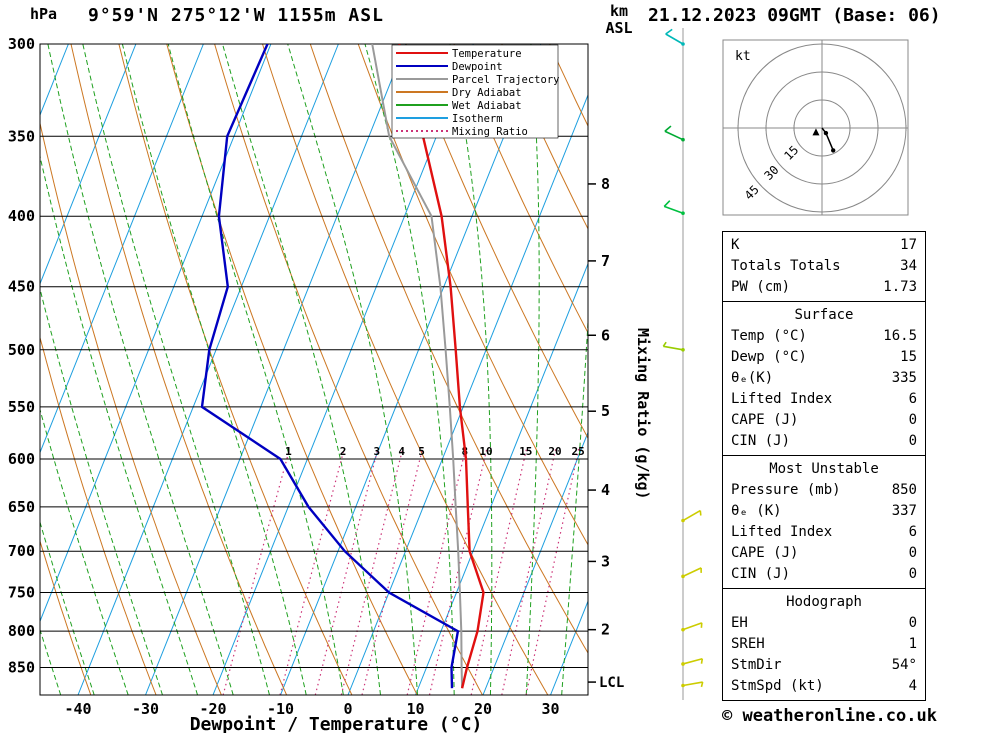  I want to click on legend-label: Isotherm, so click(477, 119).